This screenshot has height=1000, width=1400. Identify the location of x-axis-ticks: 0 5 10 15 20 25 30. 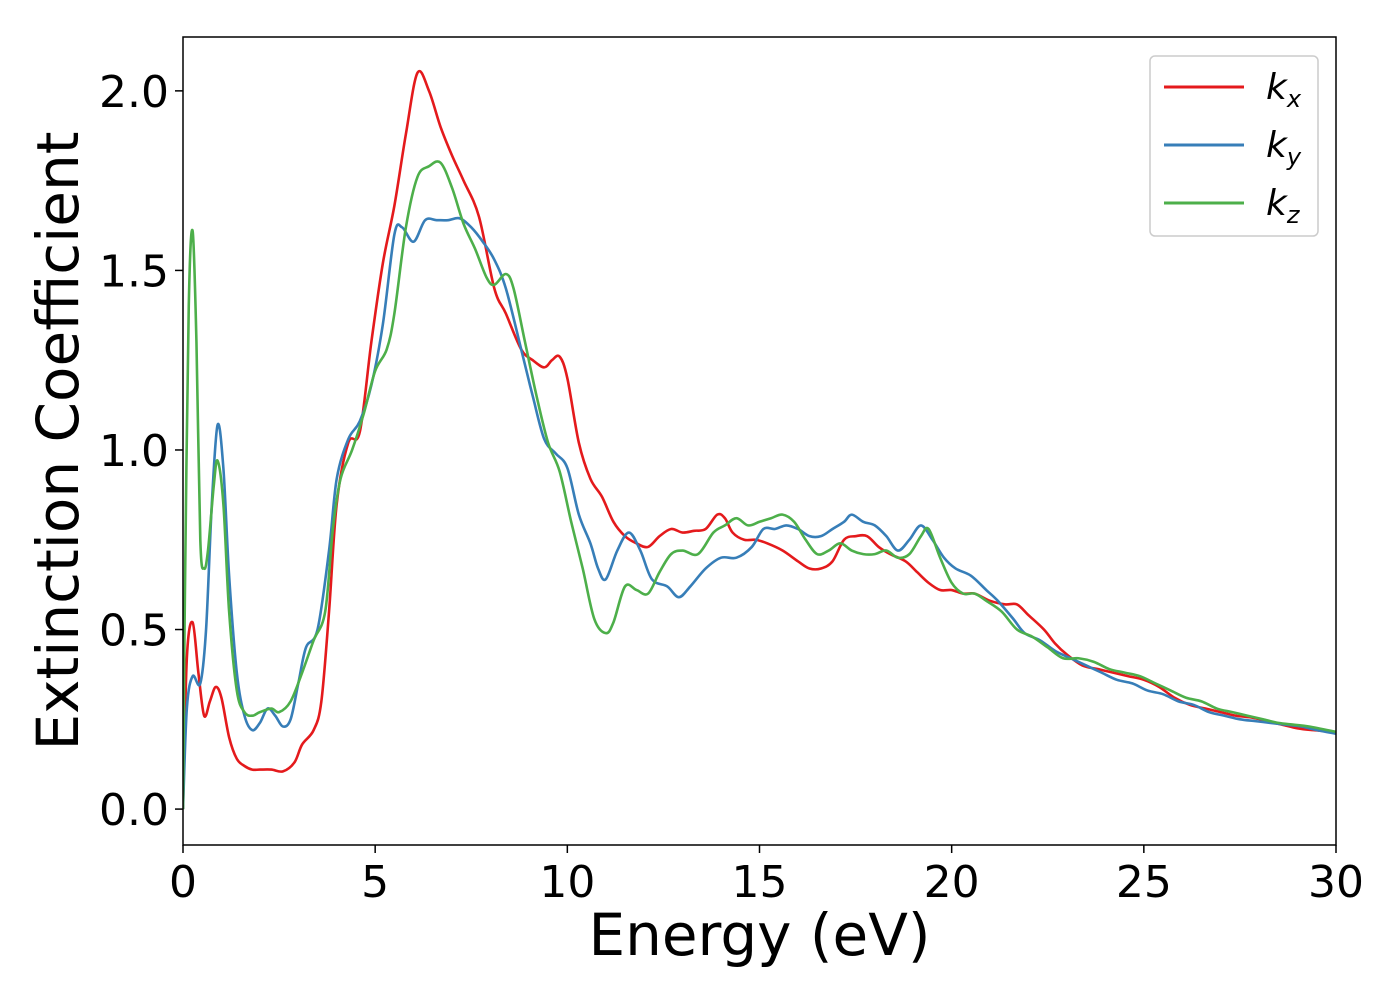
(766, 876).